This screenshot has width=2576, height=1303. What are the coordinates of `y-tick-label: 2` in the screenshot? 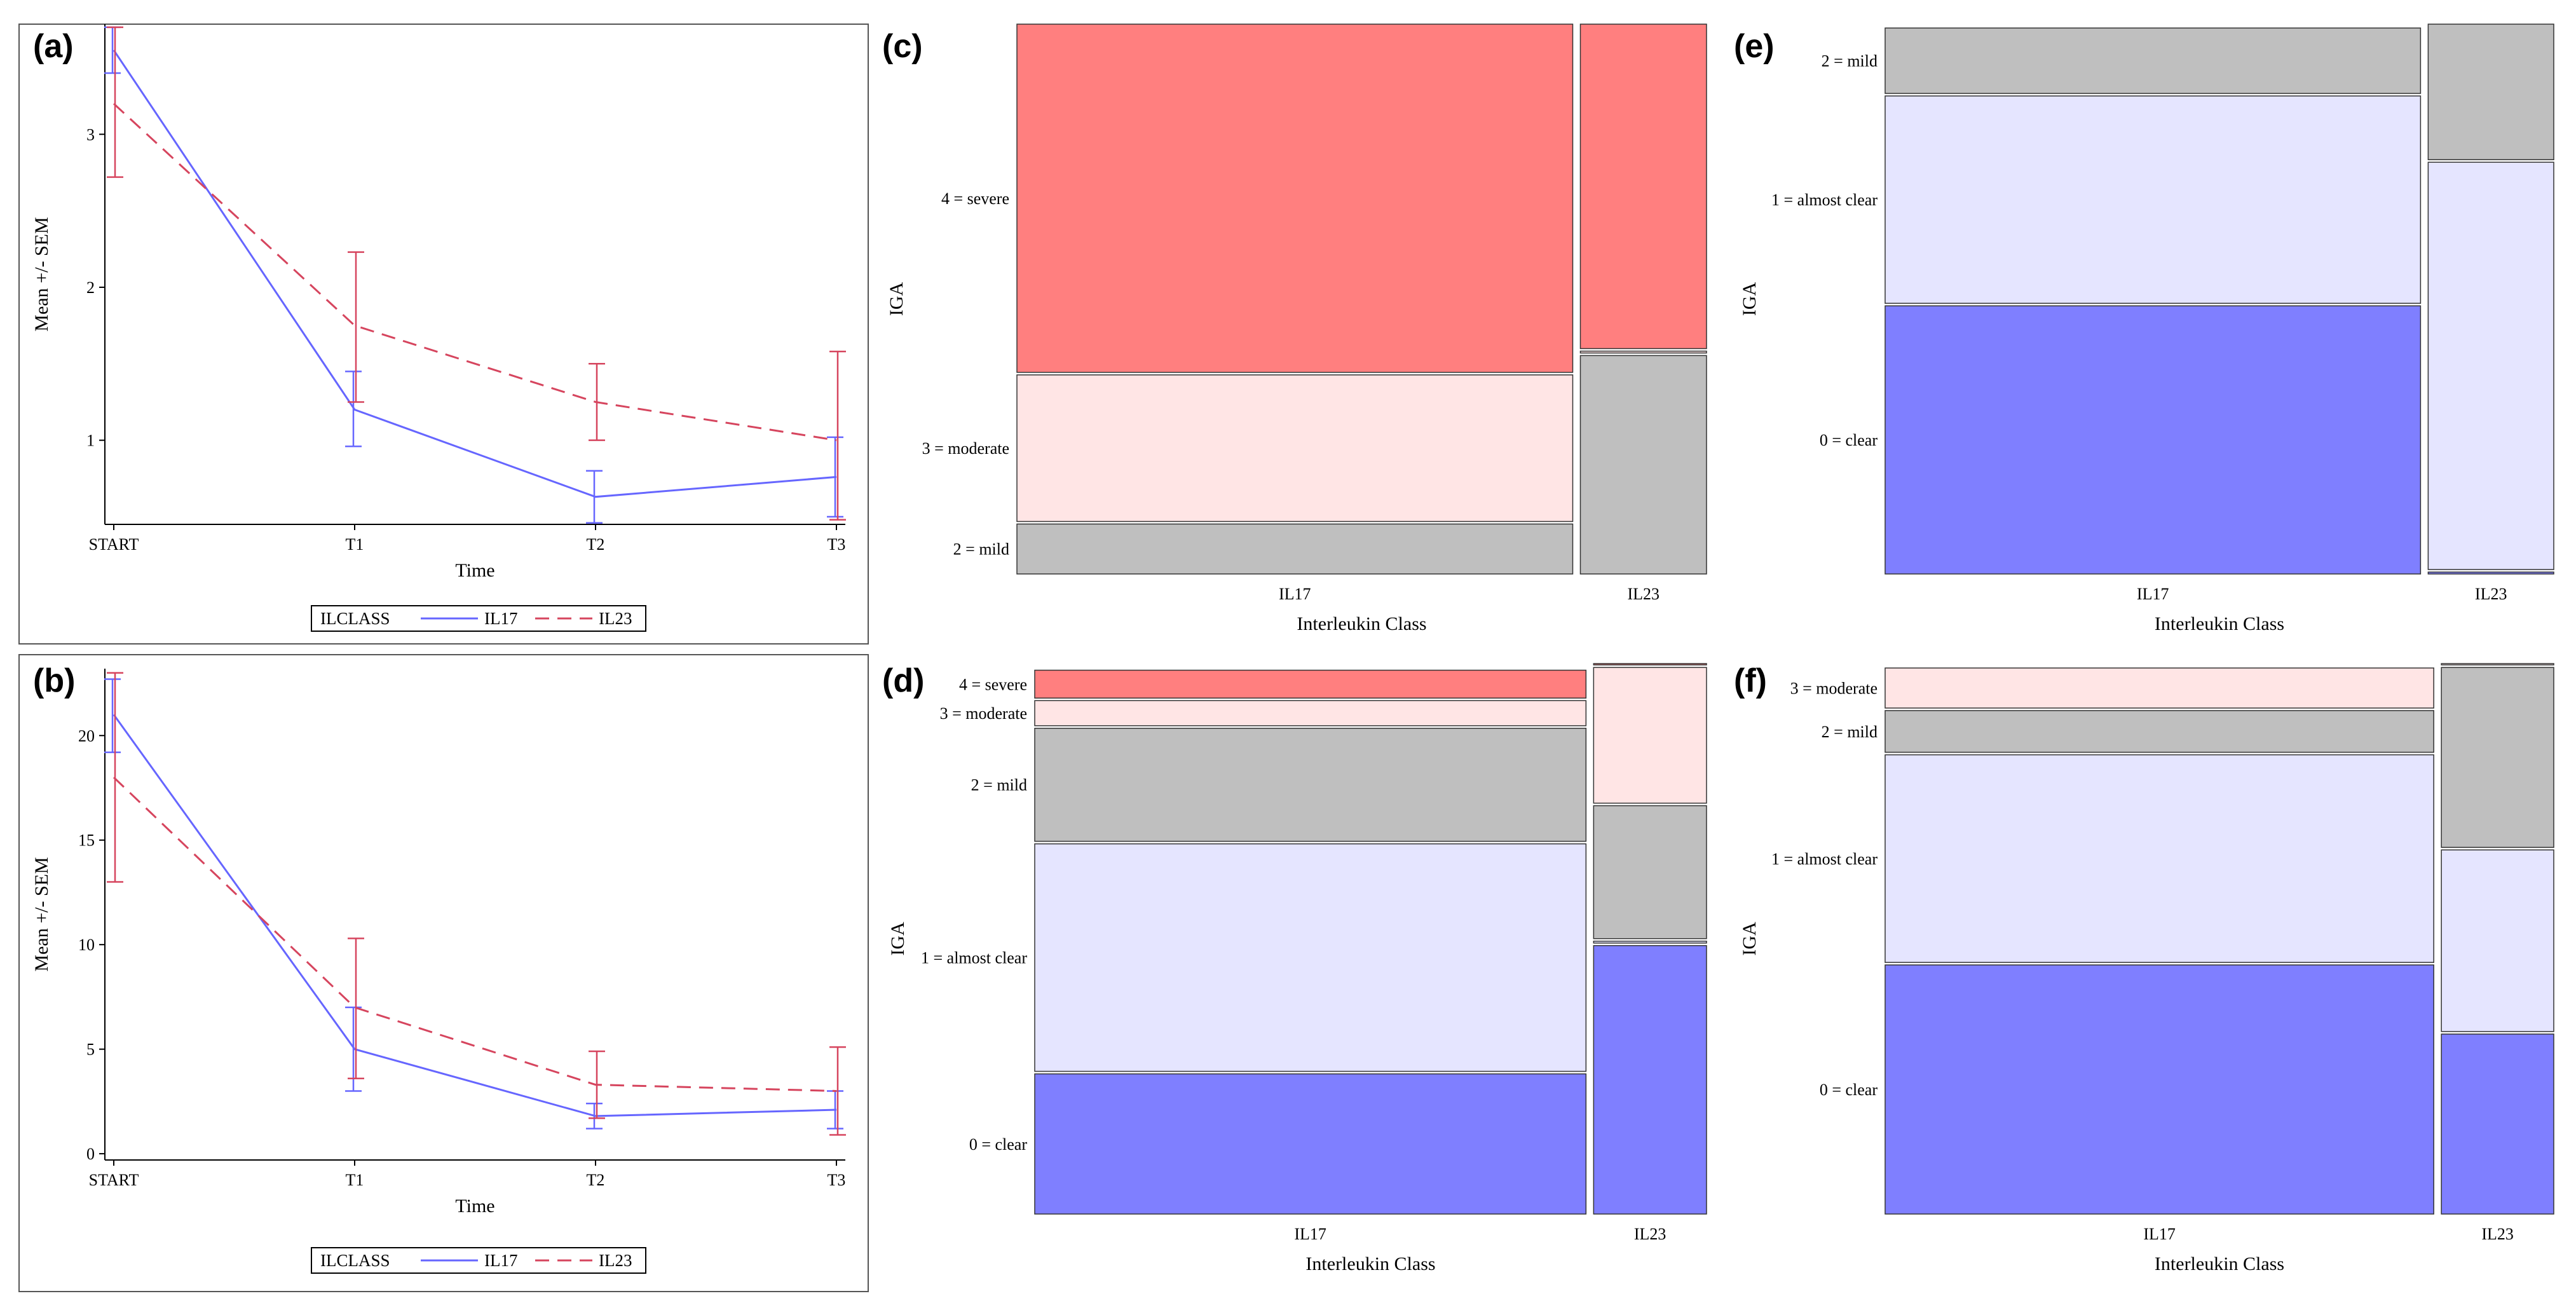 It's located at (90, 287).